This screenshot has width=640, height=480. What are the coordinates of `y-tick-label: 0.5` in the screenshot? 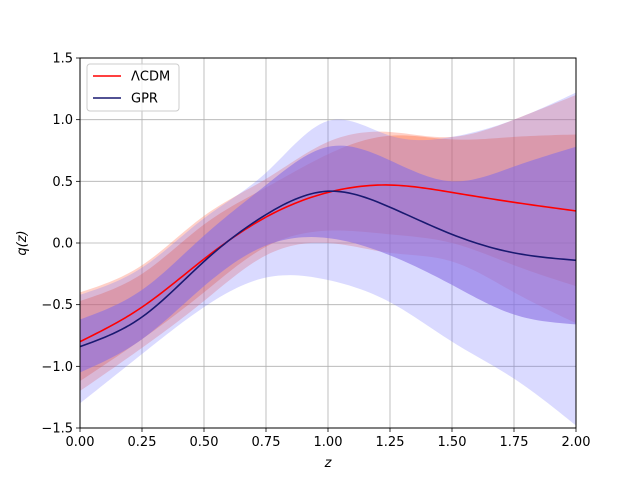 It's located at (62, 182).